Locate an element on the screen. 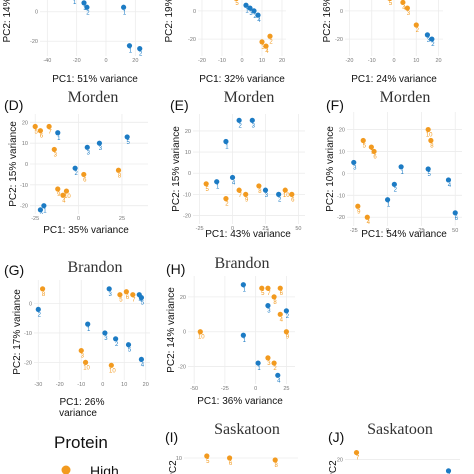 The width and height of the screenshot is (474, 474). x-tick-label: 10 is located at coordinates (124, 385).